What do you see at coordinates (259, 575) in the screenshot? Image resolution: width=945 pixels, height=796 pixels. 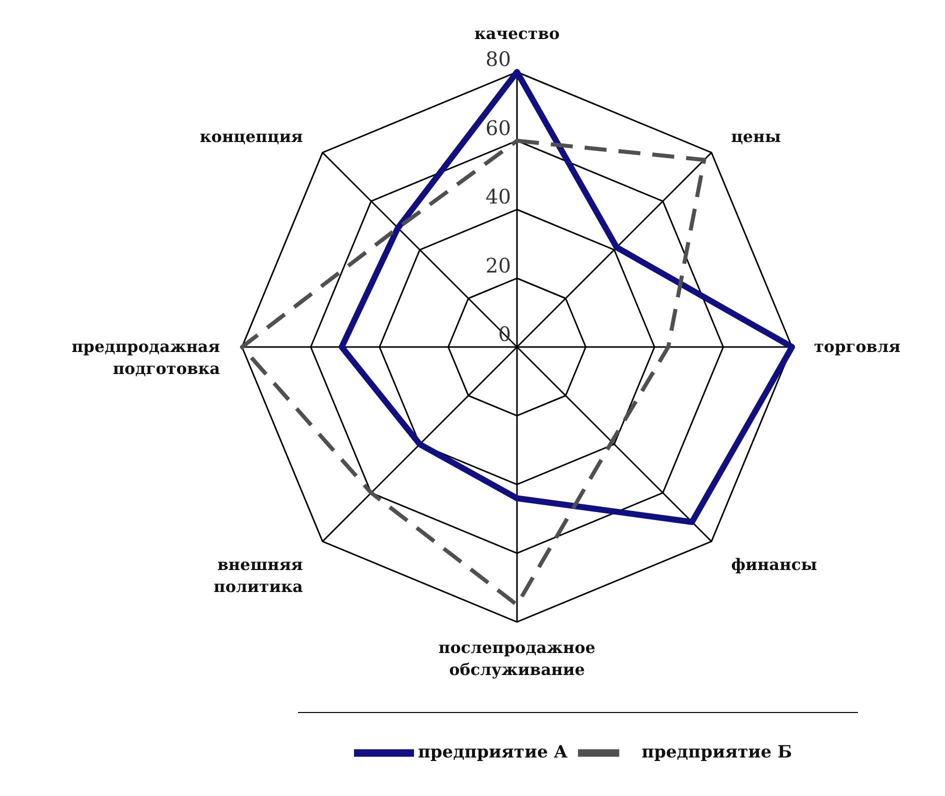 I see `spoke-label: внешняя политика` at bounding box center [259, 575].